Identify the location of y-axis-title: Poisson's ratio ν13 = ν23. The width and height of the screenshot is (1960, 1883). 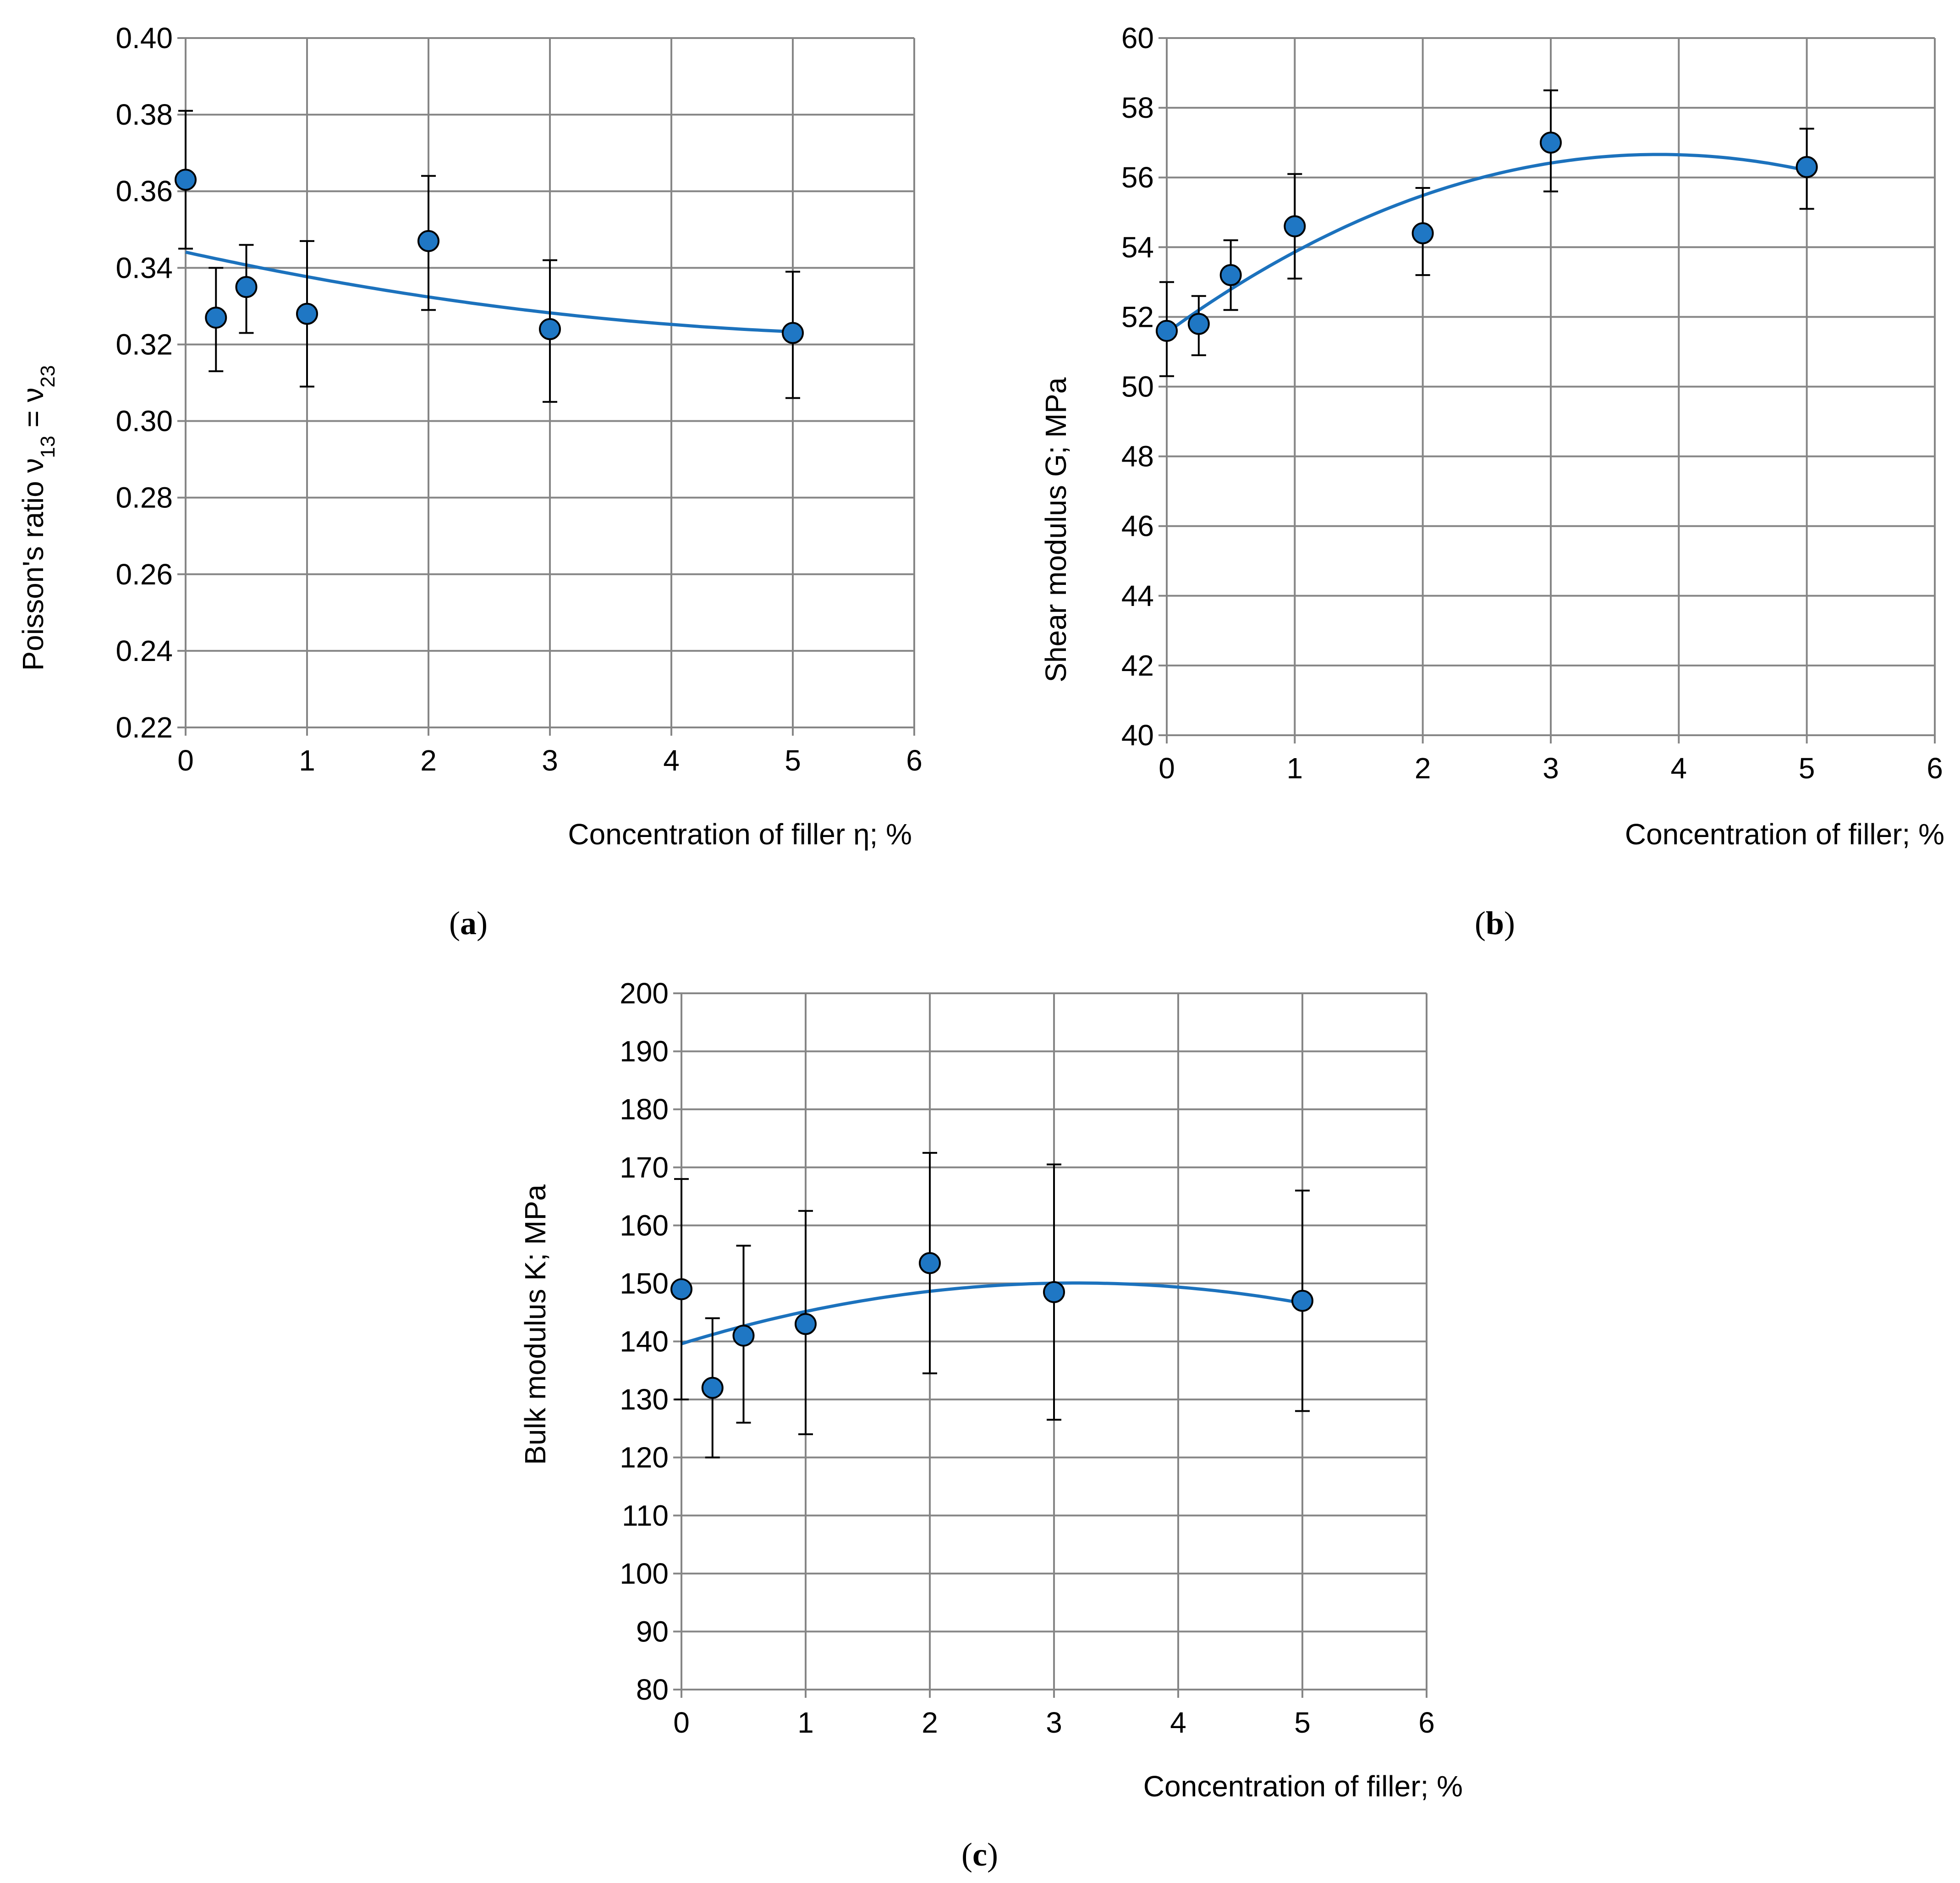
(37, 518).